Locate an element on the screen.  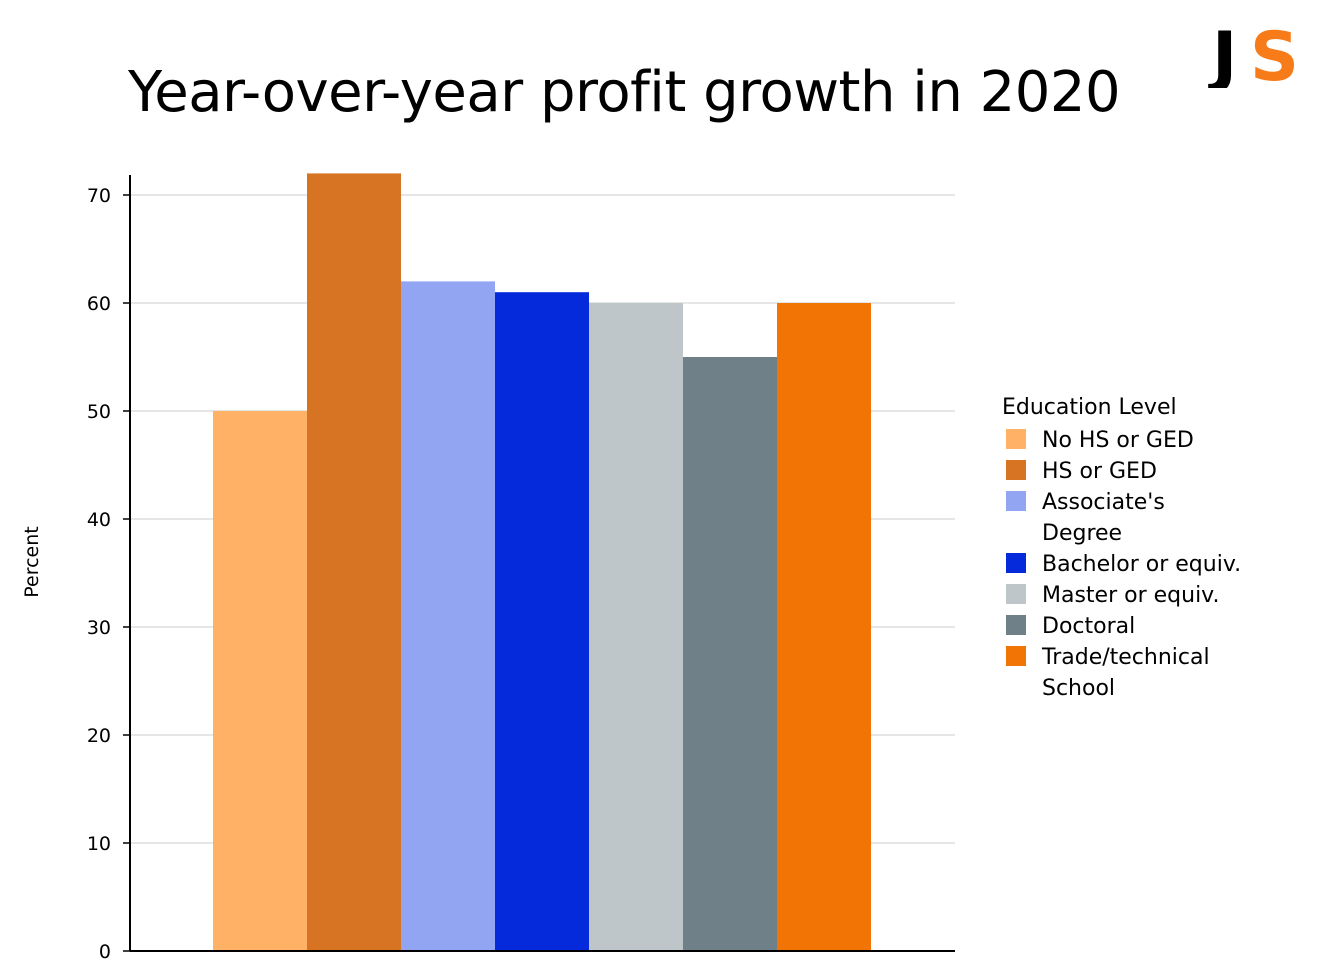
js-logo: J S is located at coordinates (1253, 53).